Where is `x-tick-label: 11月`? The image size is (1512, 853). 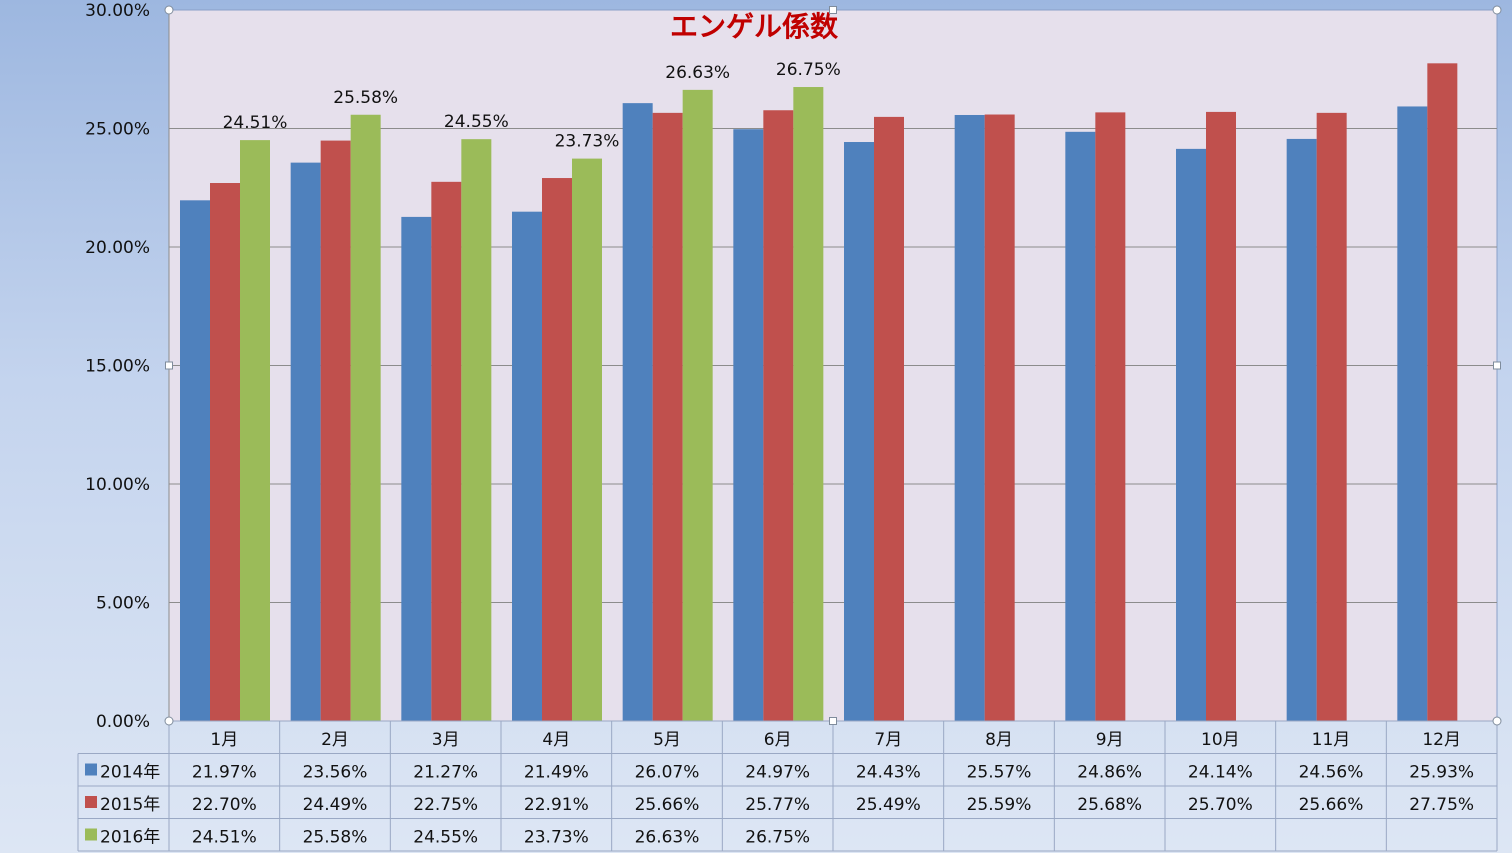 x-tick-label: 11月 is located at coordinates (1331, 740).